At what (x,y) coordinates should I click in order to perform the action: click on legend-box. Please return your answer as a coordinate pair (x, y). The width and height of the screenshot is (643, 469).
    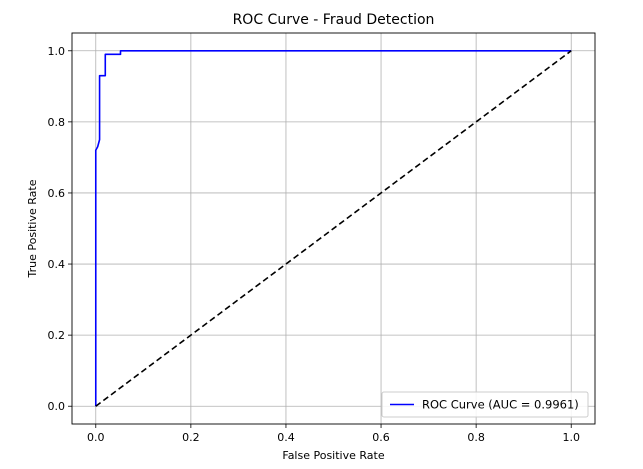
    Looking at the image, I should click on (485, 404).